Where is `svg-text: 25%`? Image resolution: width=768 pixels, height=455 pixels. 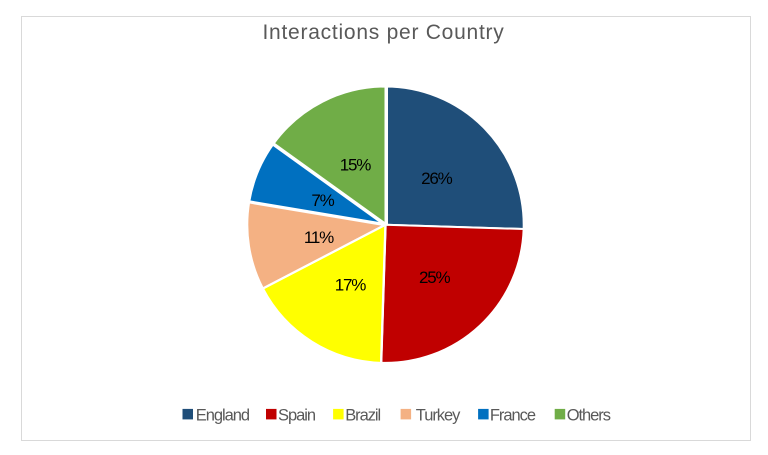 svg-text: 25% is located at coordinates (435, 277).